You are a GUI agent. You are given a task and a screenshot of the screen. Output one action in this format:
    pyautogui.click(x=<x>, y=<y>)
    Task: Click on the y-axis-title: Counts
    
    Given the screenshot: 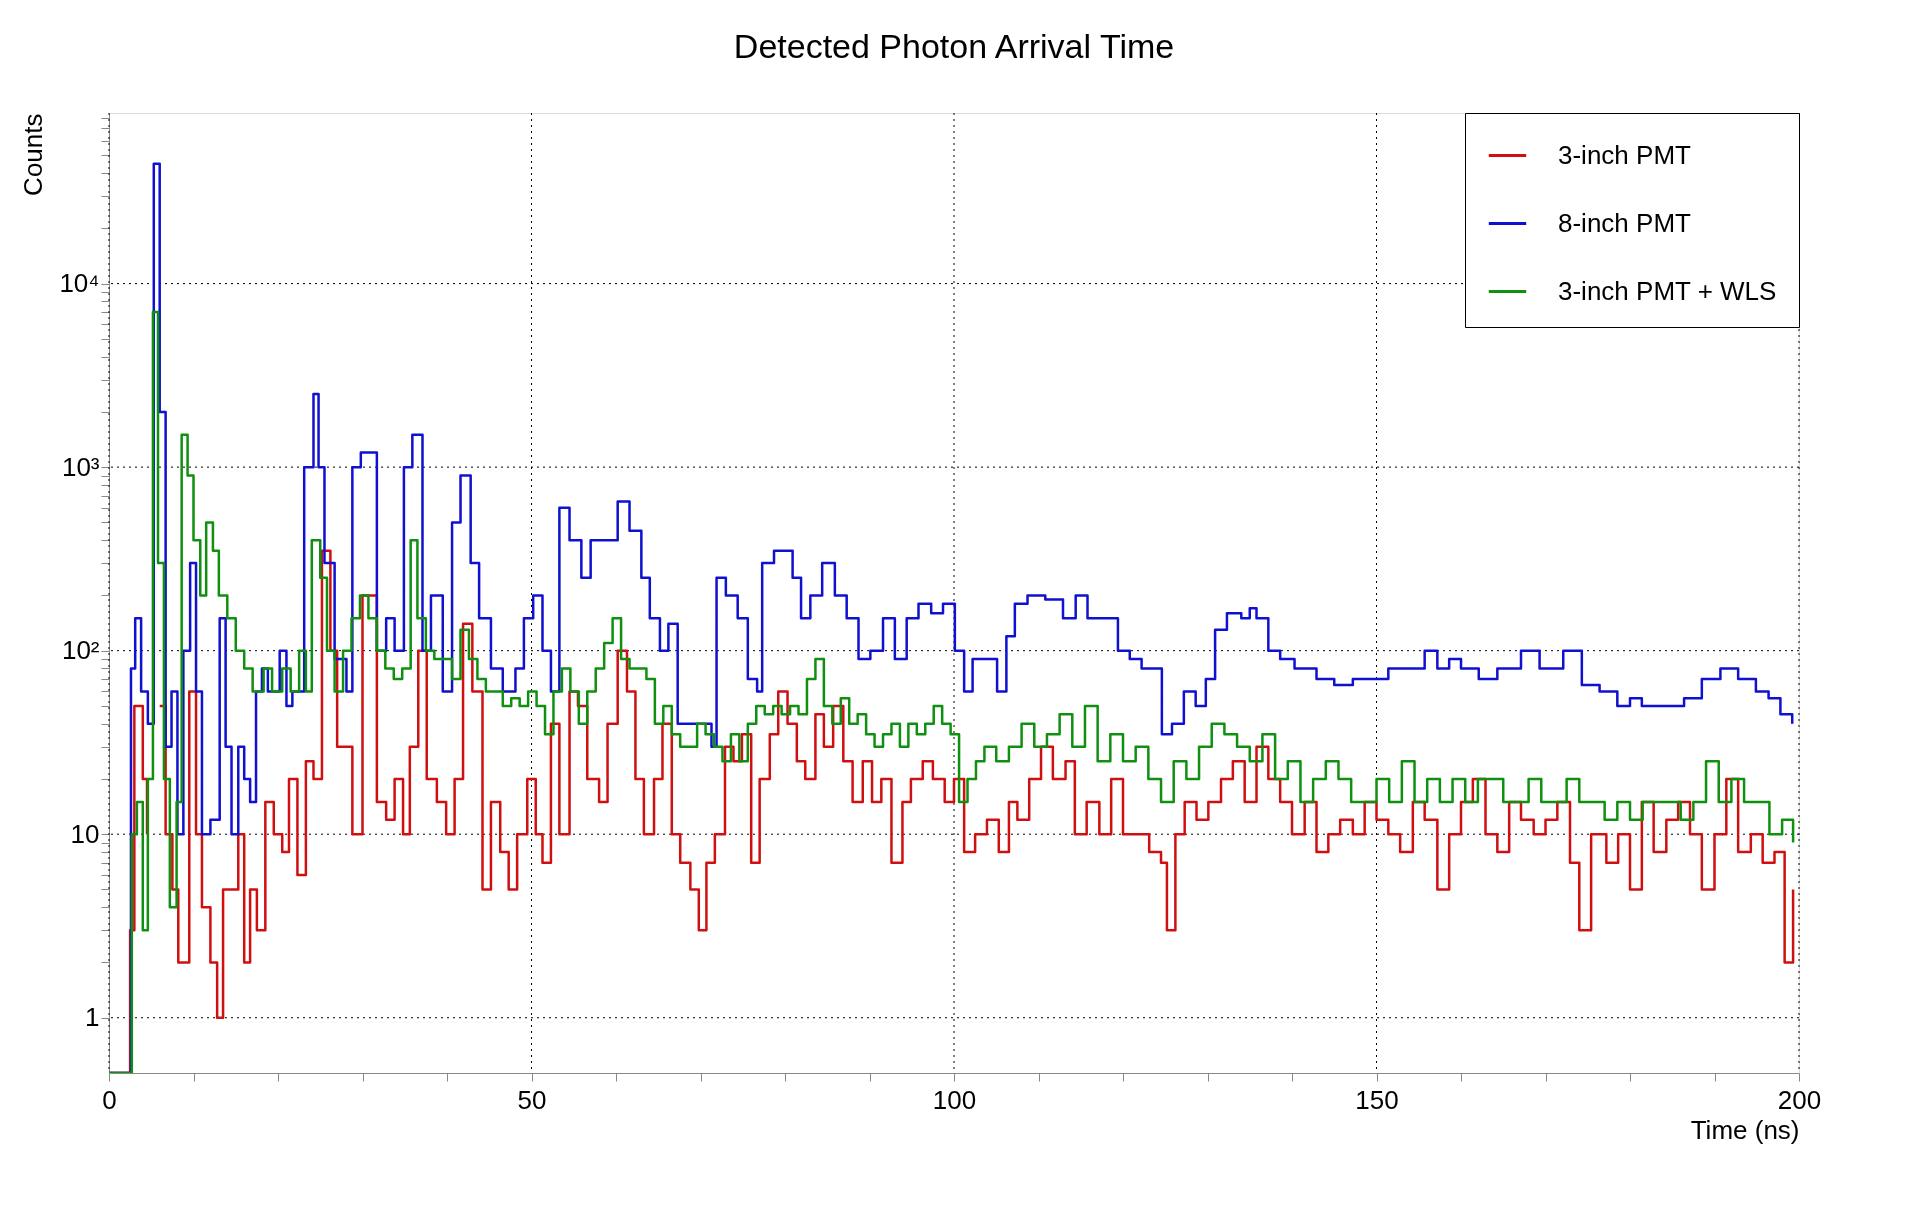 What is the action you would take?
    pyautogui.click(x=33, y=154)
    